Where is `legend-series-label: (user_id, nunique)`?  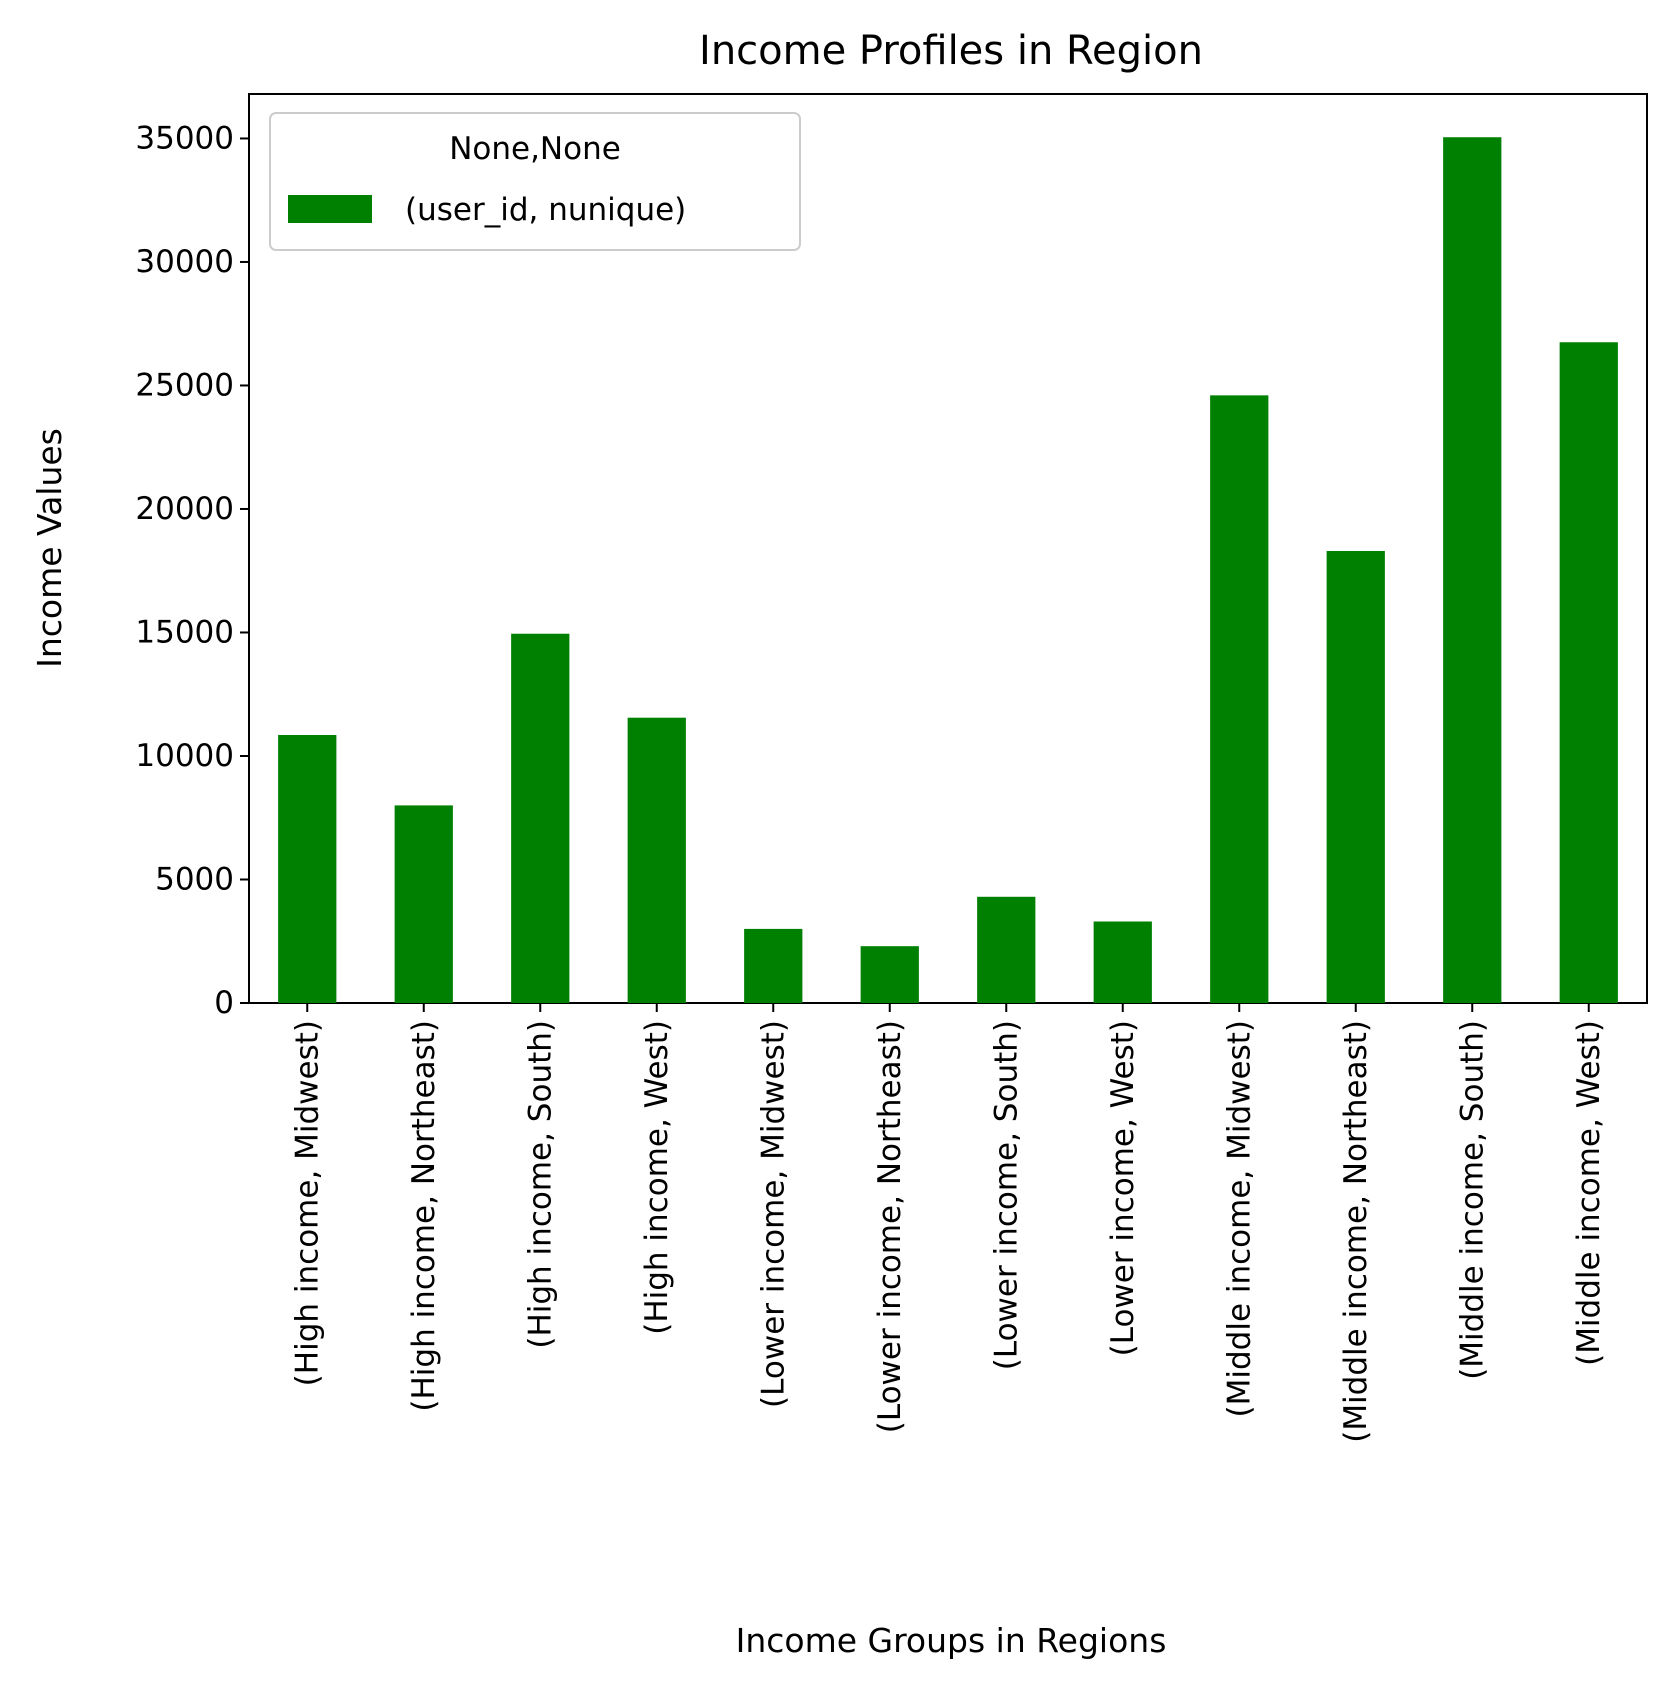
legend-series-label: (user_id, nunique) is located at coordinates (545, 210).